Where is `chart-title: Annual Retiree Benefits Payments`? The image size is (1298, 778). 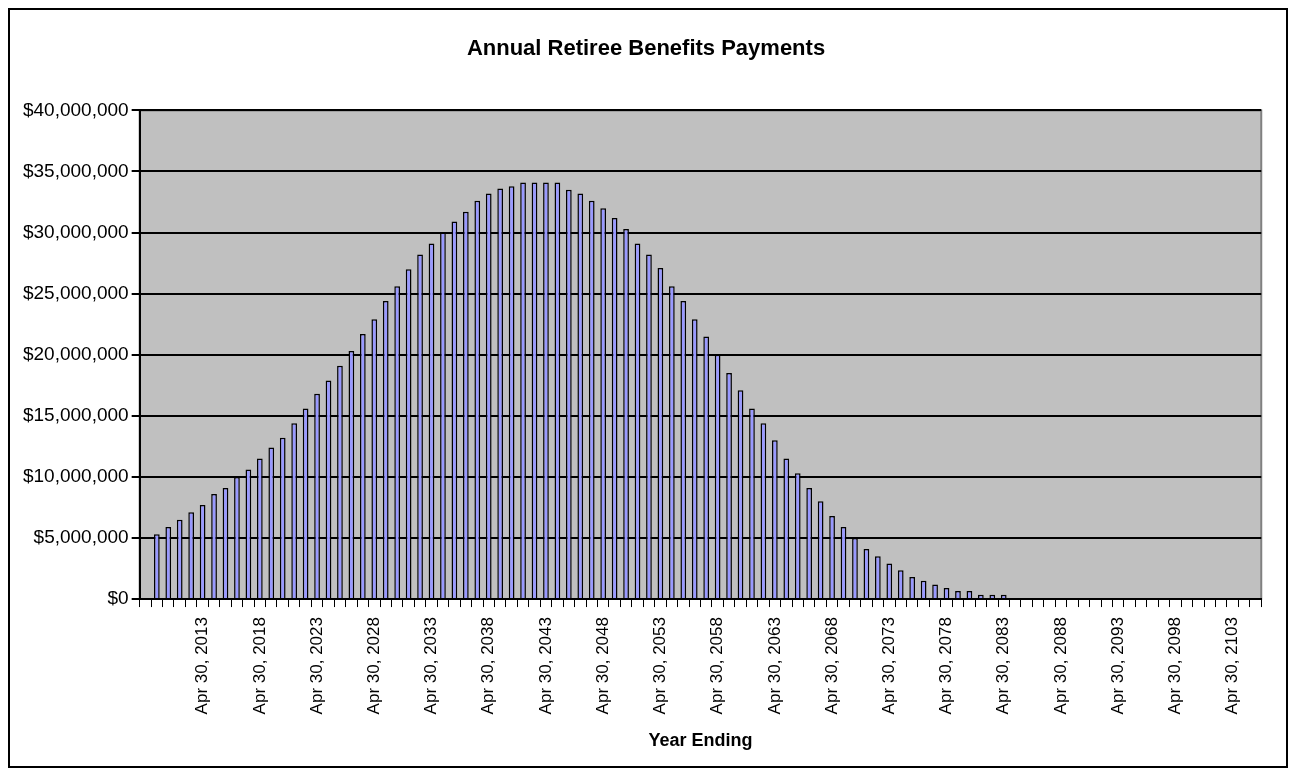
chart-title: Annual Retiree Benefits Payments is located at coordinates (646, 48).